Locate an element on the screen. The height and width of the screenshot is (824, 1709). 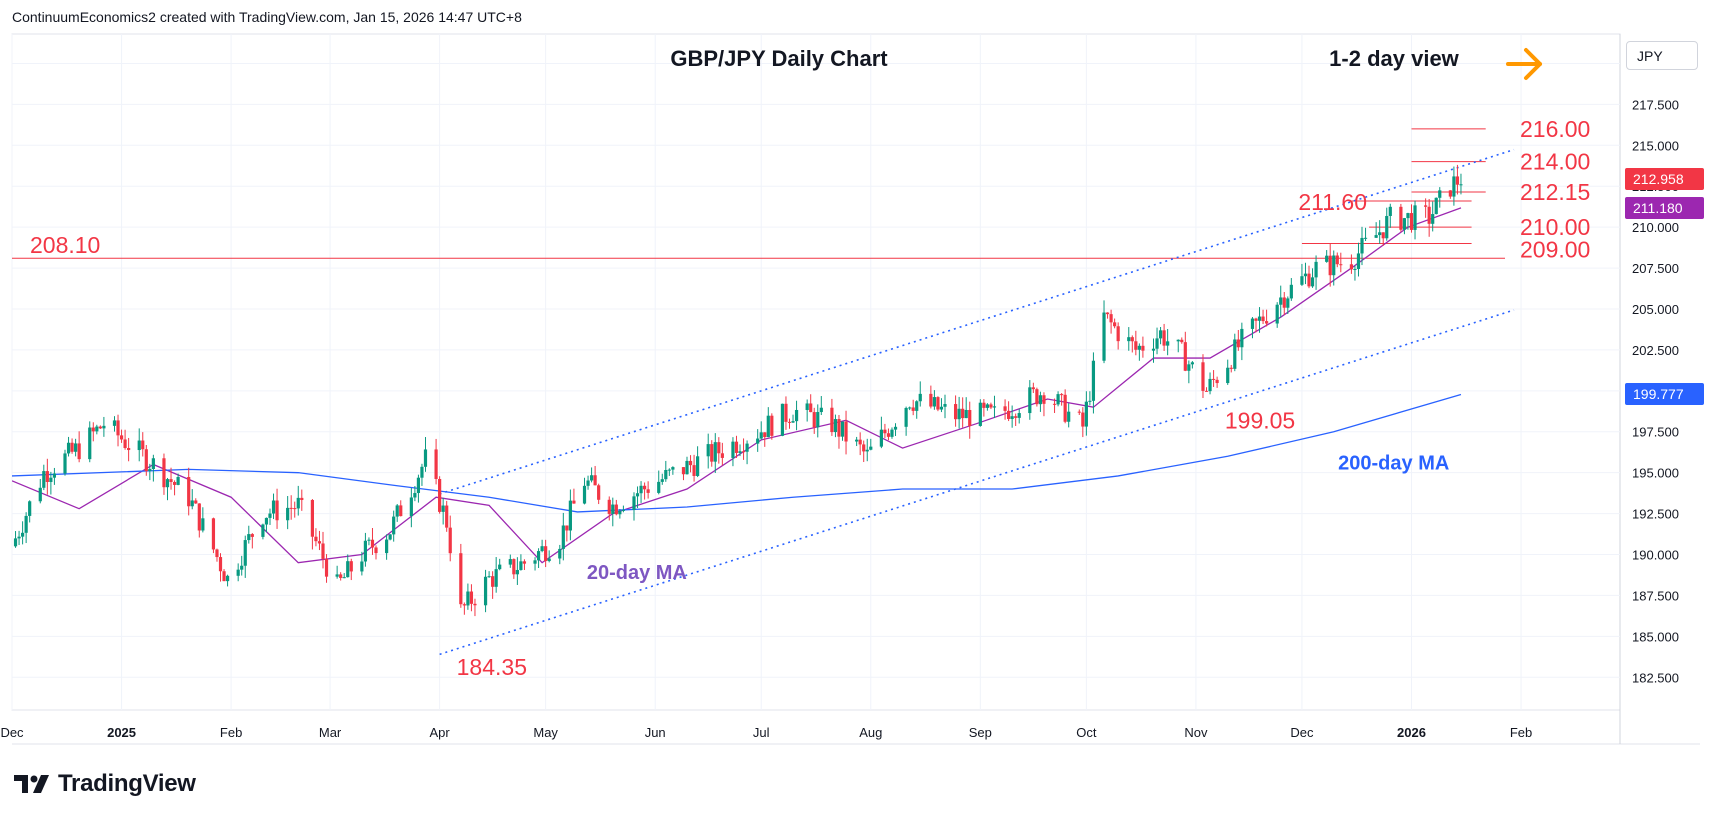
x-tick-label: Jun is located at coordinates (655, 732).